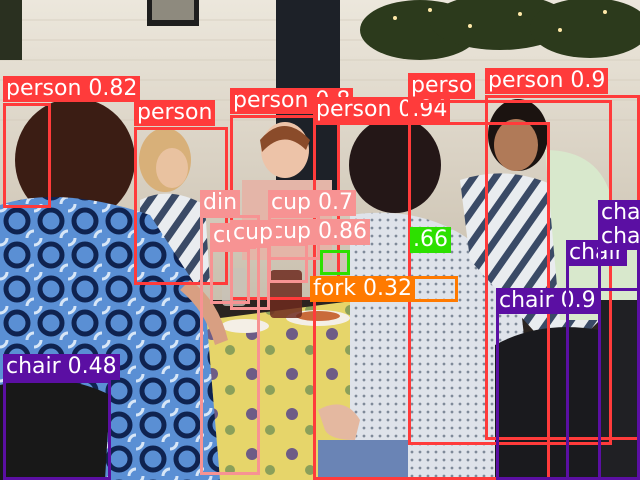  What do you see at coordinates (57, 430) in the screenshot?
I see `detection-box-chair-left` at bounding box center [57, 430].